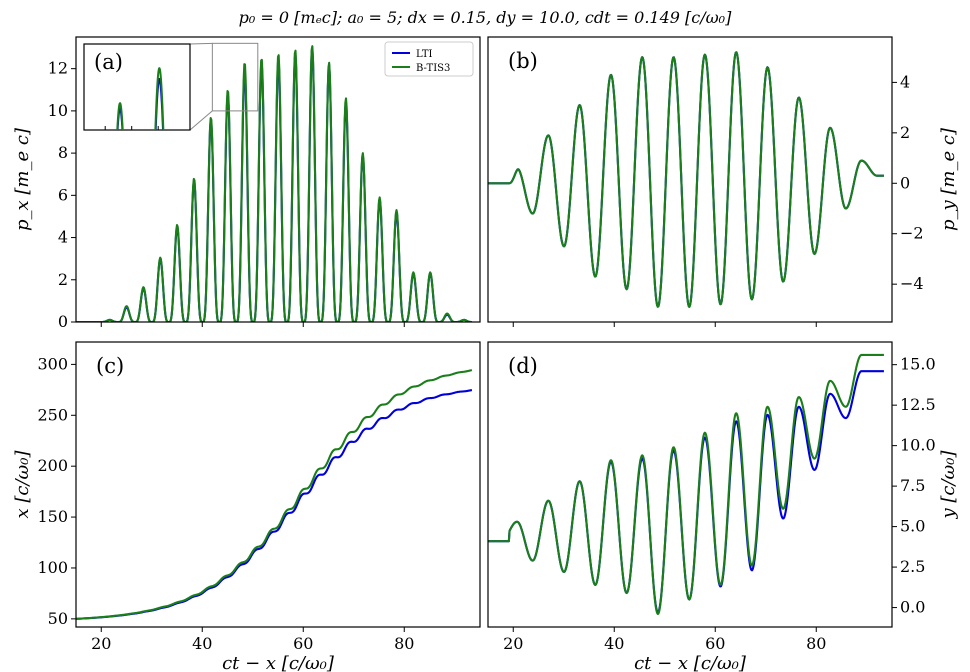 This screenshot has height=672, width=970. I want to click on legend: LTI B-TIS3, so click(429, 59).